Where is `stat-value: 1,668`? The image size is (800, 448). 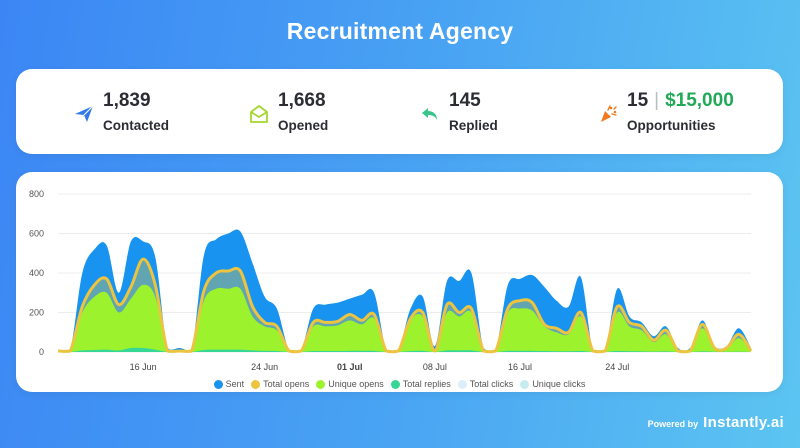
stat-value: 1,668 is located at coordinates (302, 100).